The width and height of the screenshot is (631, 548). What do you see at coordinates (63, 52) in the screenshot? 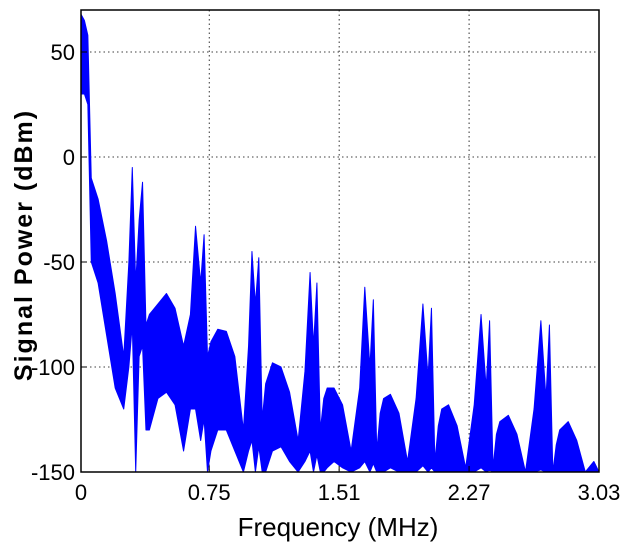
I see `y-tick-label: 50` at bounding box center [63, 52].